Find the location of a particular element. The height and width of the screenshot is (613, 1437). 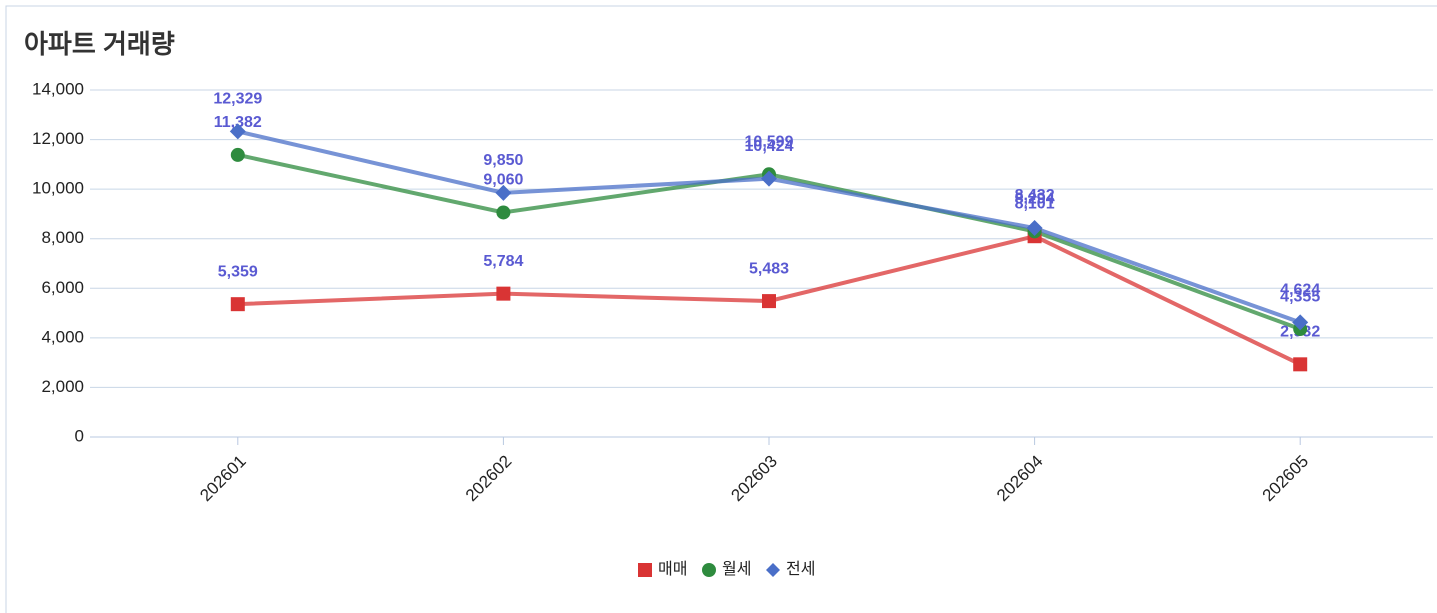

value-label: 5,483 is located at coordinates (769, 268).